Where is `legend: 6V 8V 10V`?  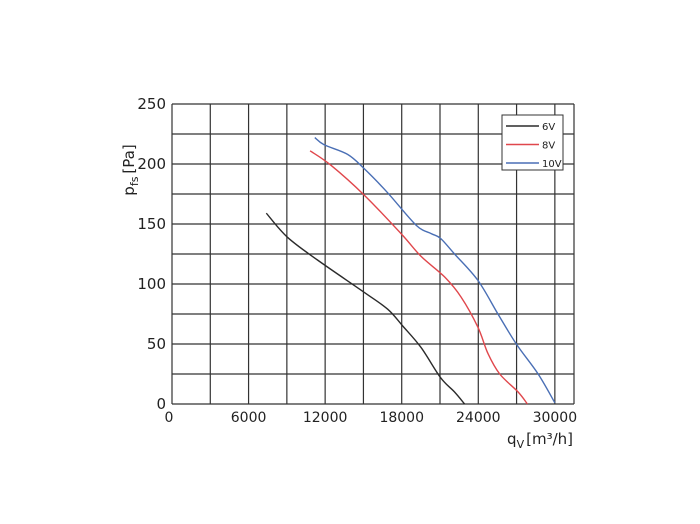
legend: 6V 8V 10V is located at coordinates (532, 142).